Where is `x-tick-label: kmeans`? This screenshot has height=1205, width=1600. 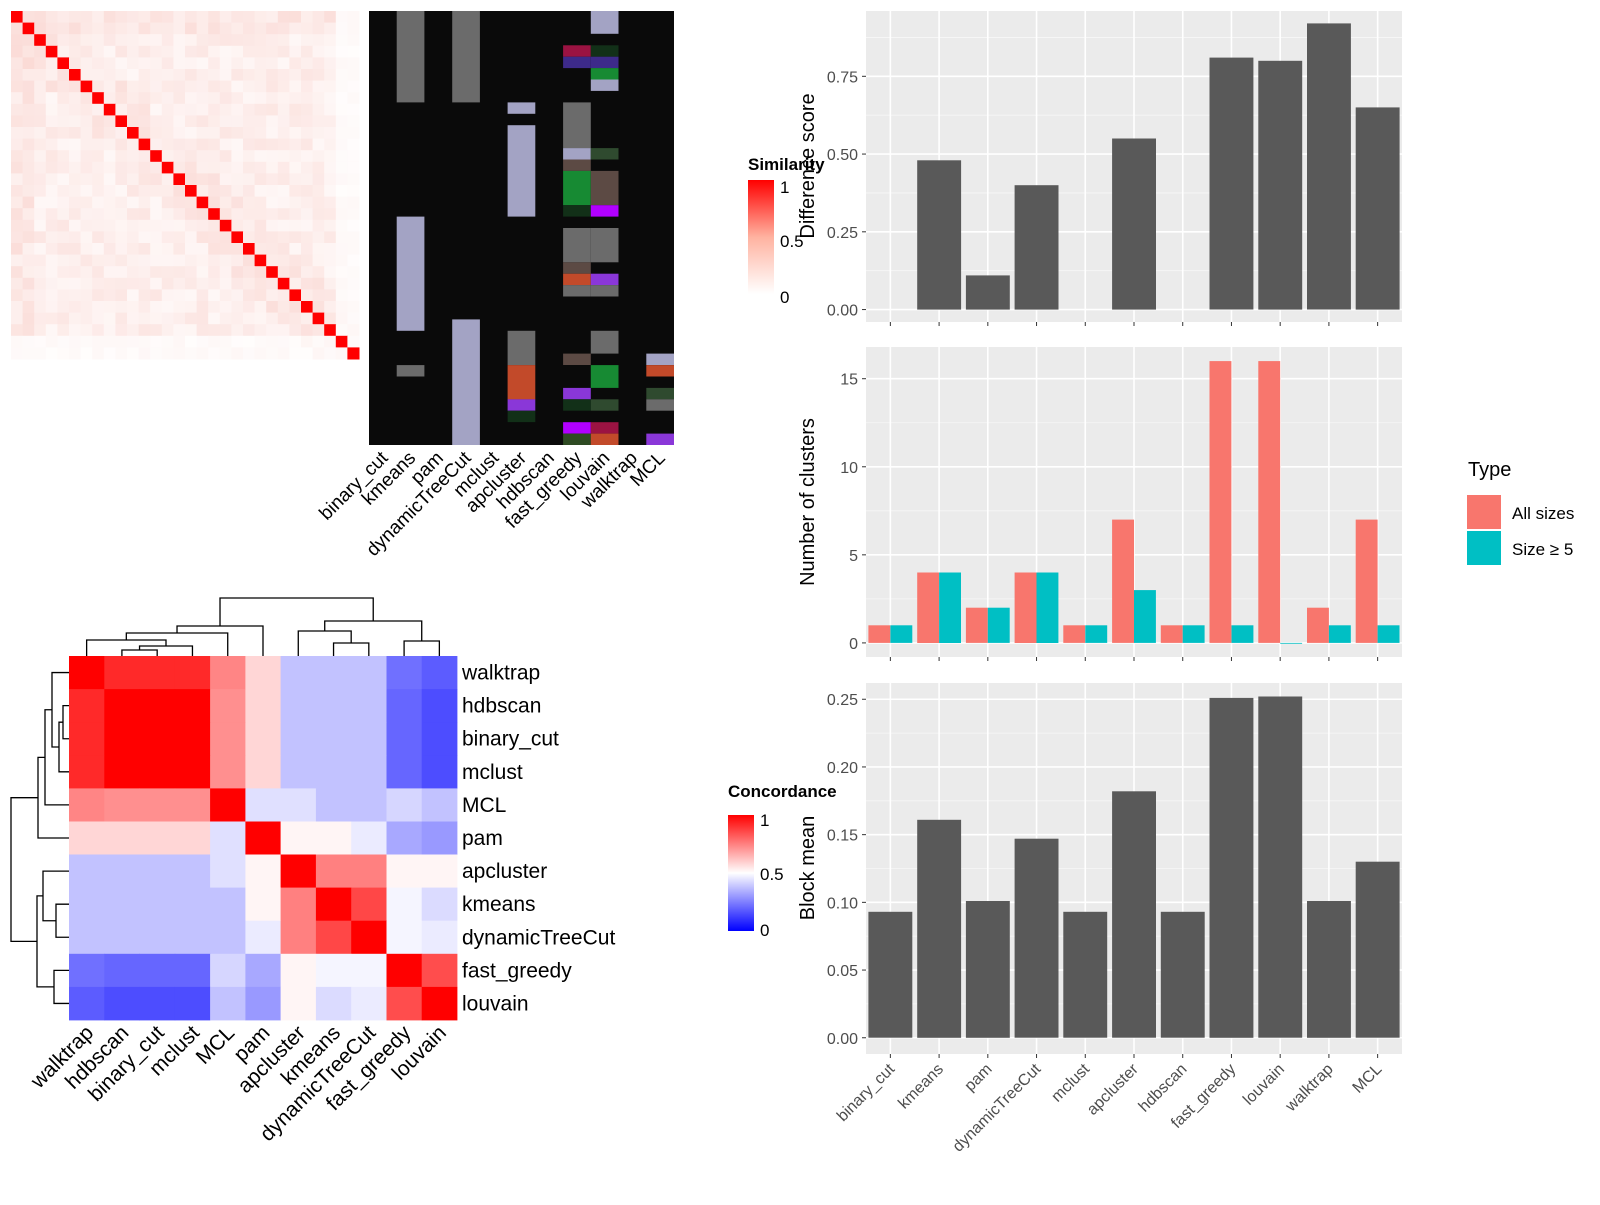
x-tick-label: kmeans is located at coordinates (921, 1087).